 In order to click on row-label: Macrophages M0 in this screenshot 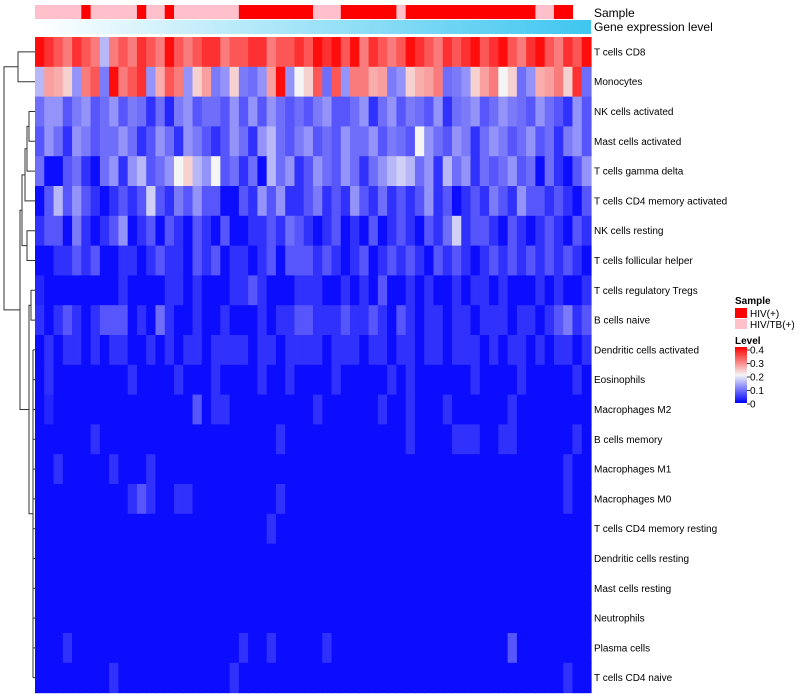, I will do `click(633, 499)`.